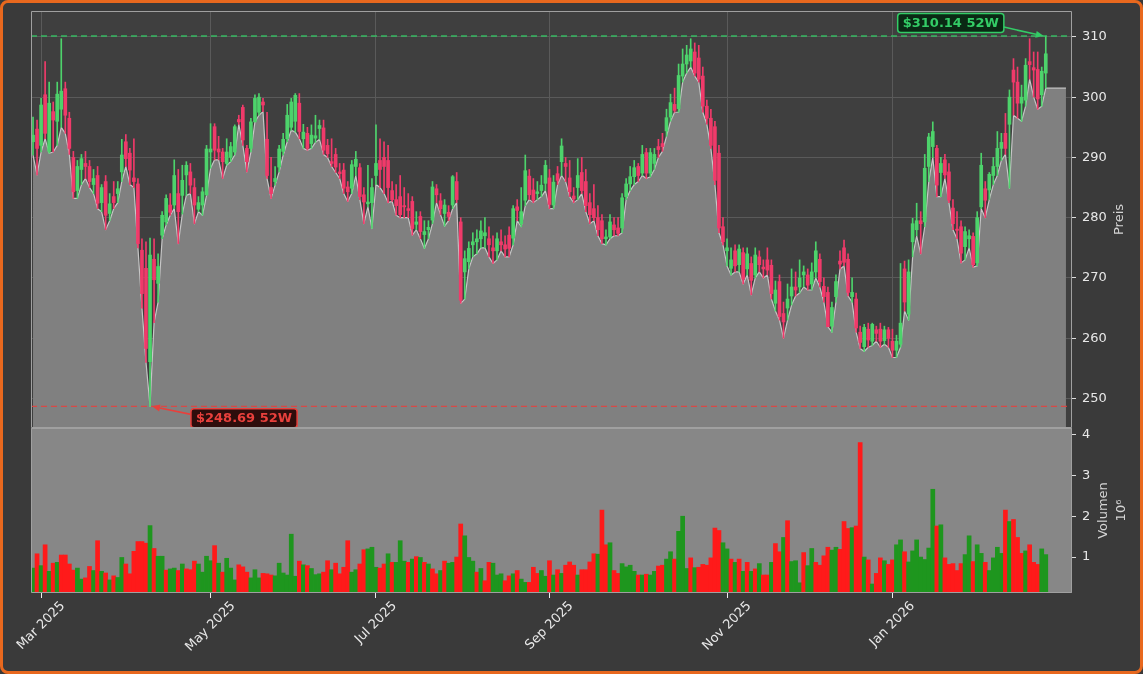 The width and height of the screenshot is (1143, 674). What do you see at coordinates (1119, 219) in the screenshot?
I see `y-axis-title: Preis` at bounding box center [1119, 219].